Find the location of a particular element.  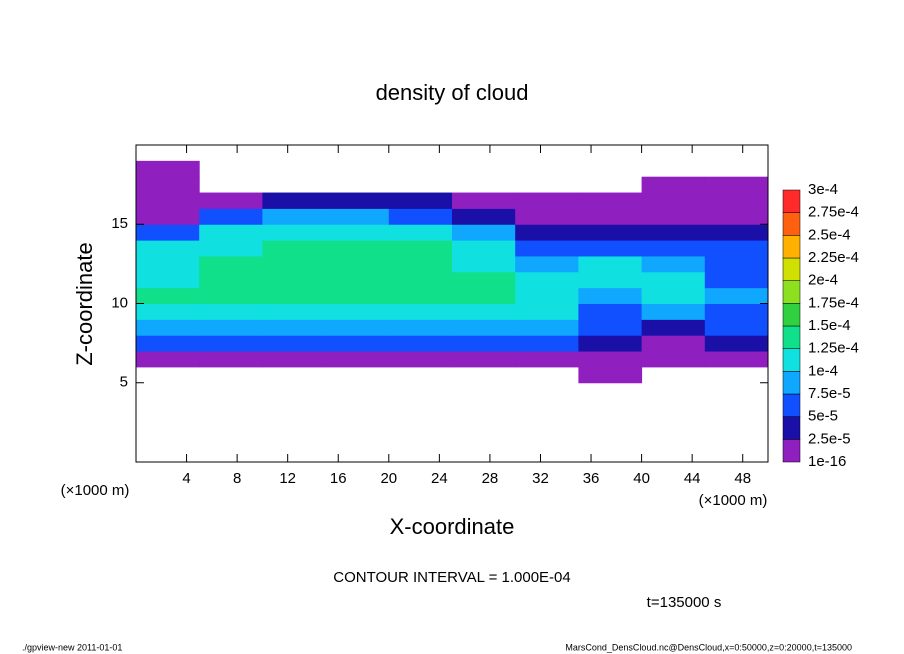

colorbar-label: 1.25e-4 is located at coordinates (833, 348).